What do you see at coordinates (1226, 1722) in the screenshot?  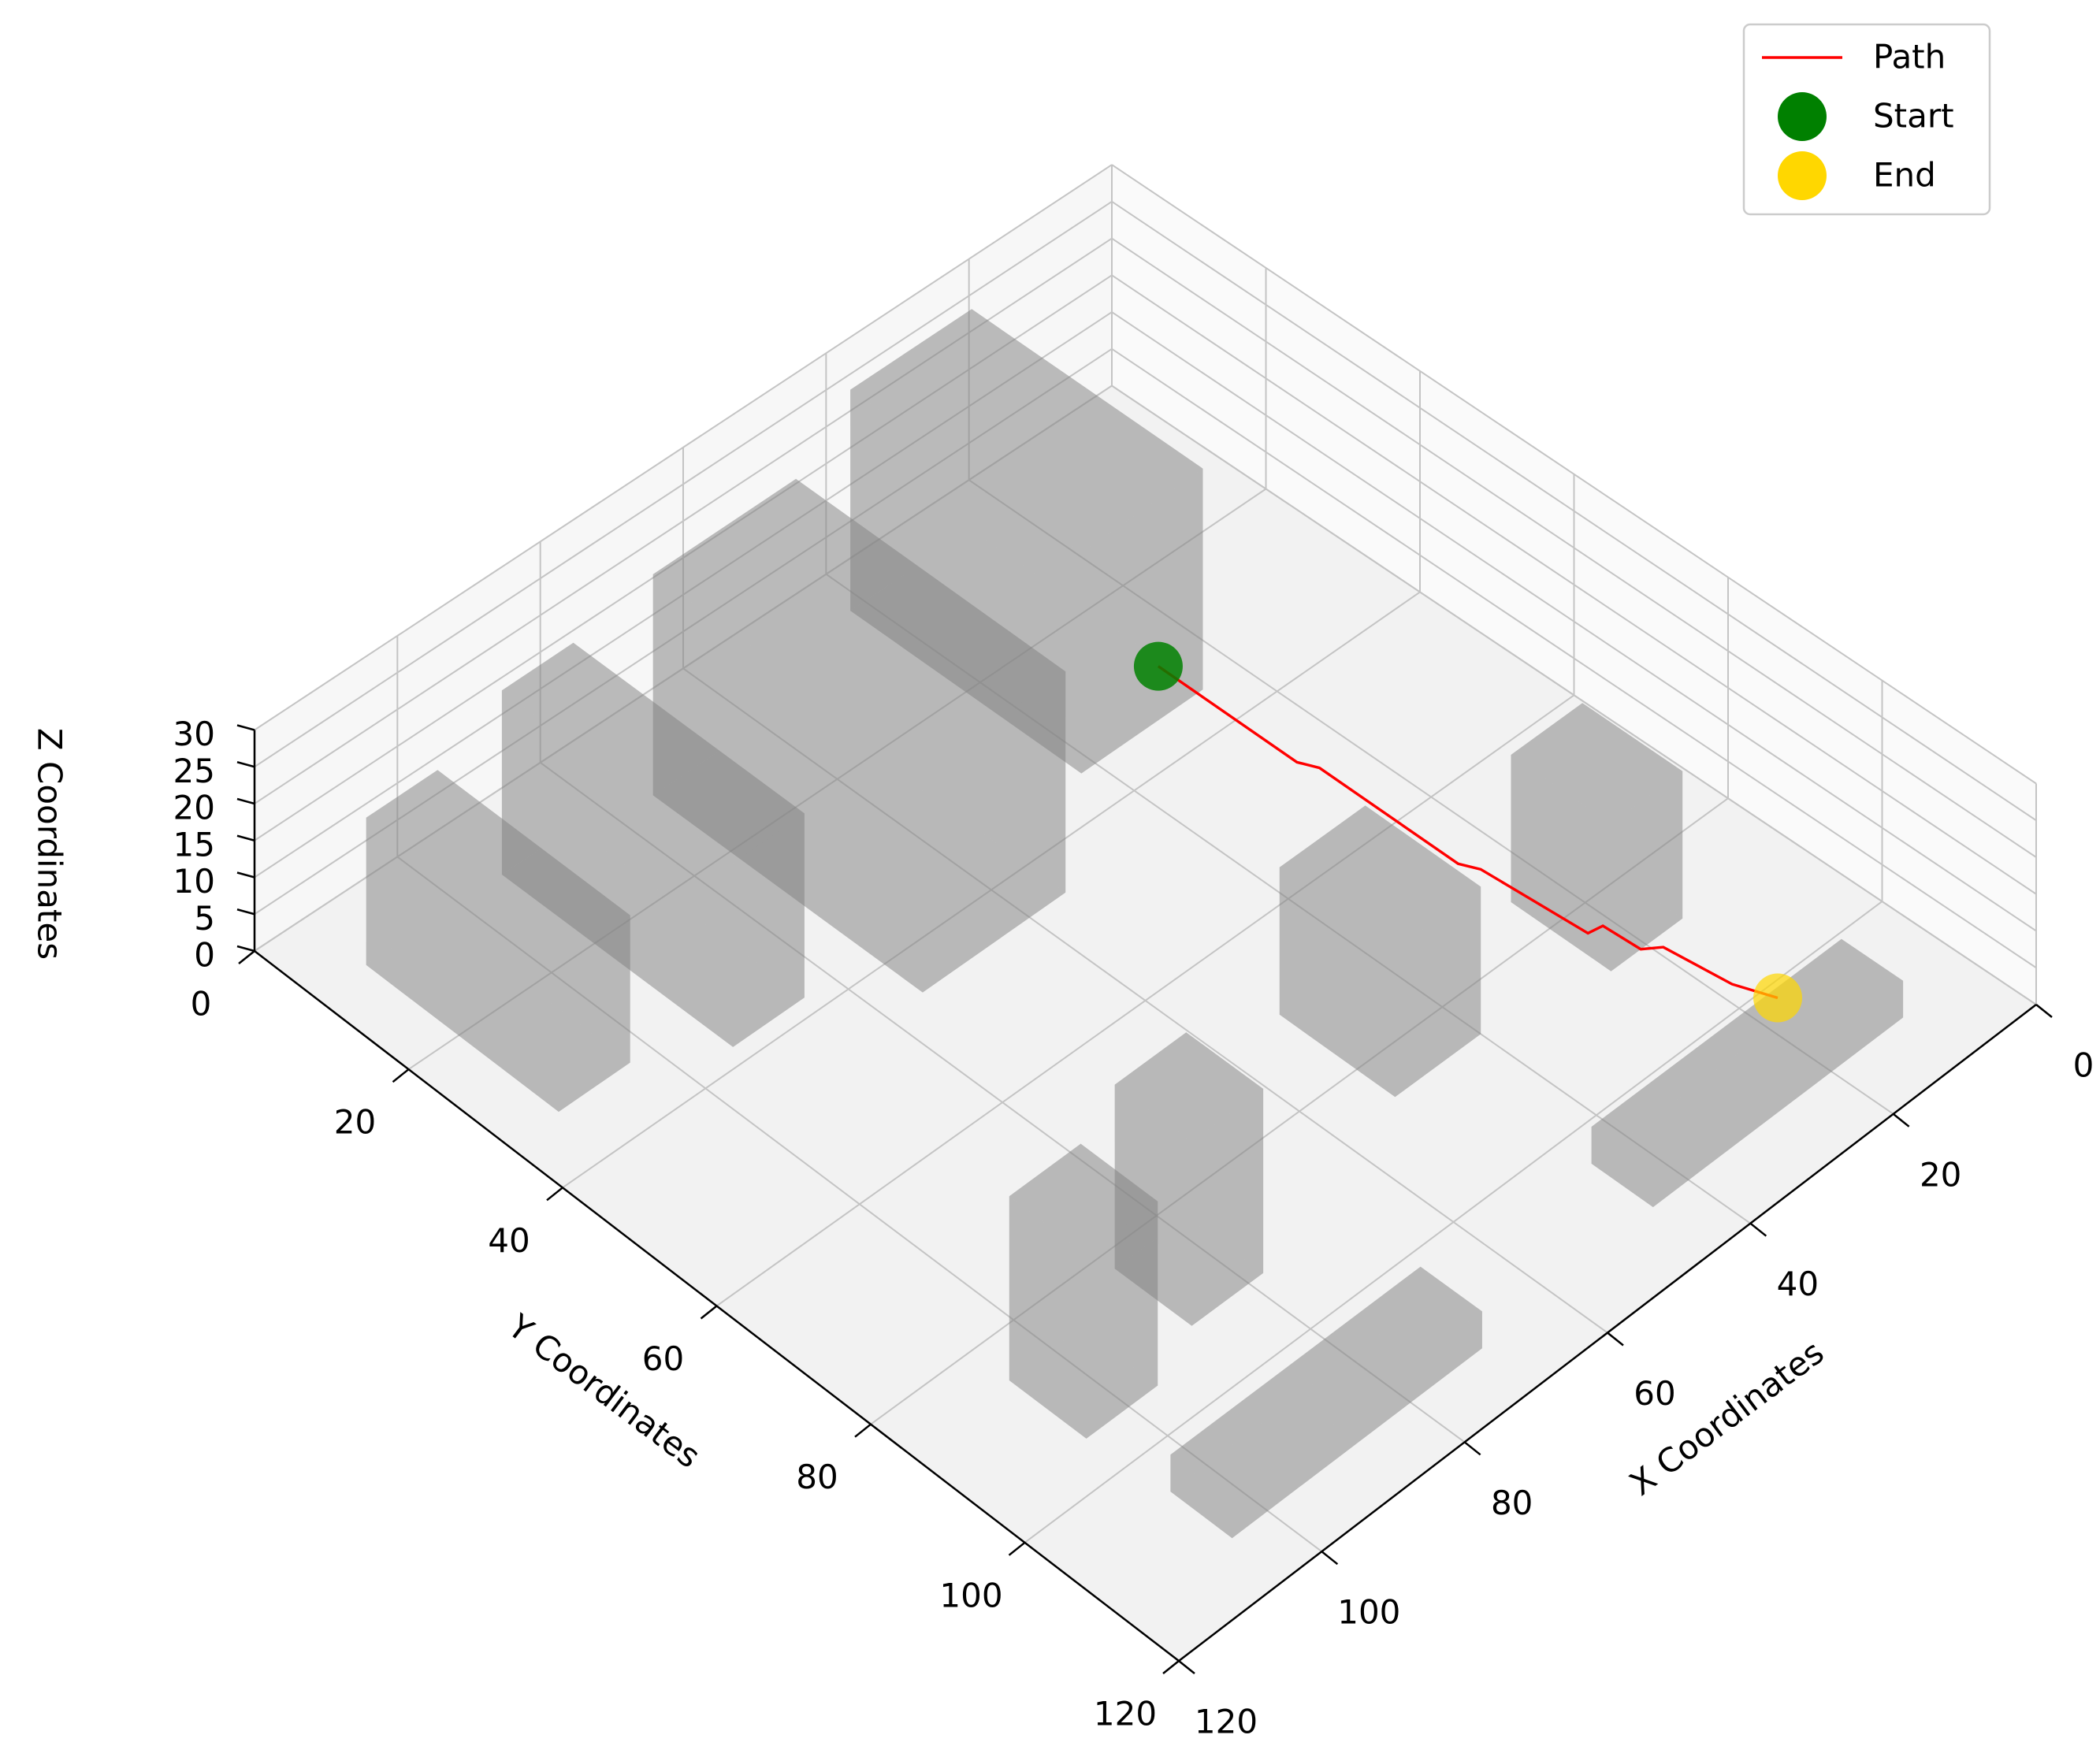 I see `x-tick-label: 120` at bounding box center [1226, 1722].